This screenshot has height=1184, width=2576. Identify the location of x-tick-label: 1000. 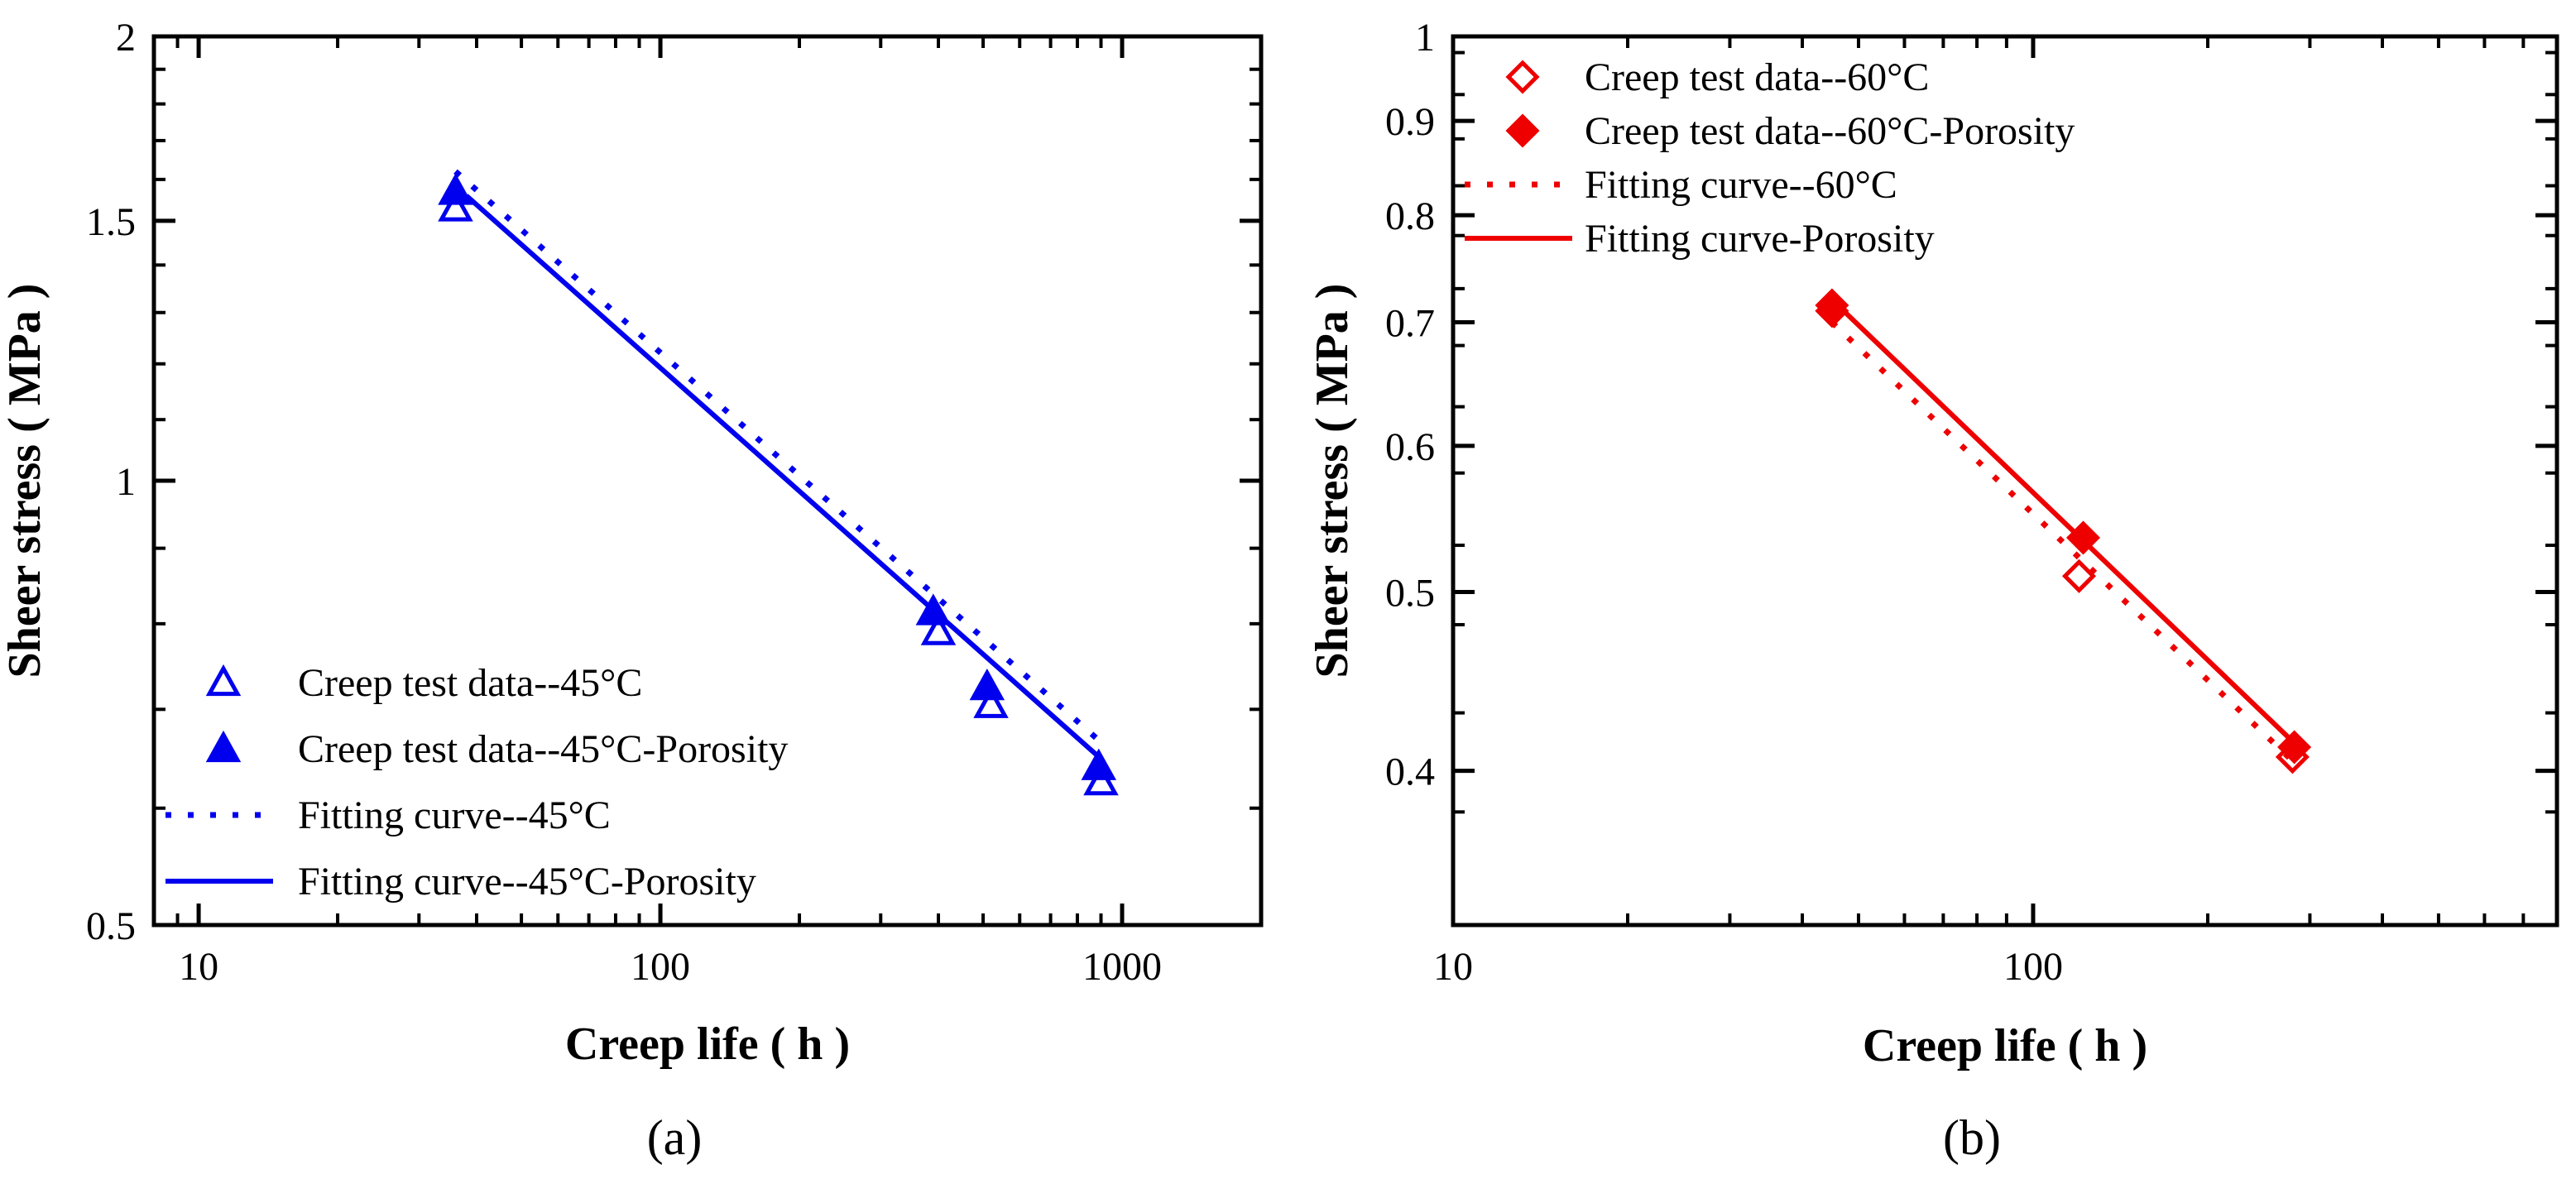
(1122, 967).